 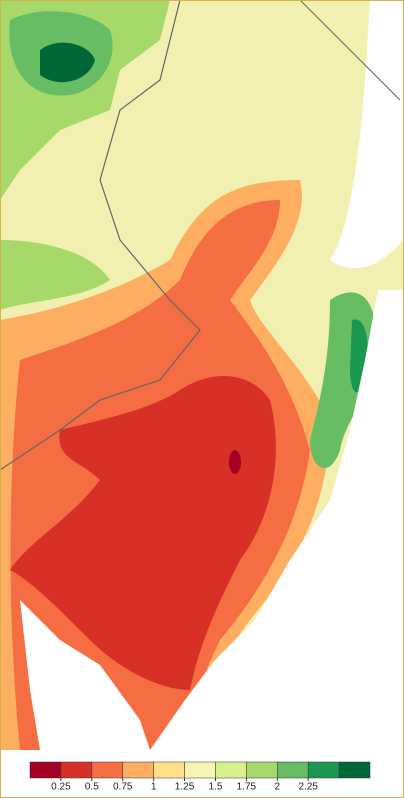 I want to click on region-green, so click(x=55, y=275).